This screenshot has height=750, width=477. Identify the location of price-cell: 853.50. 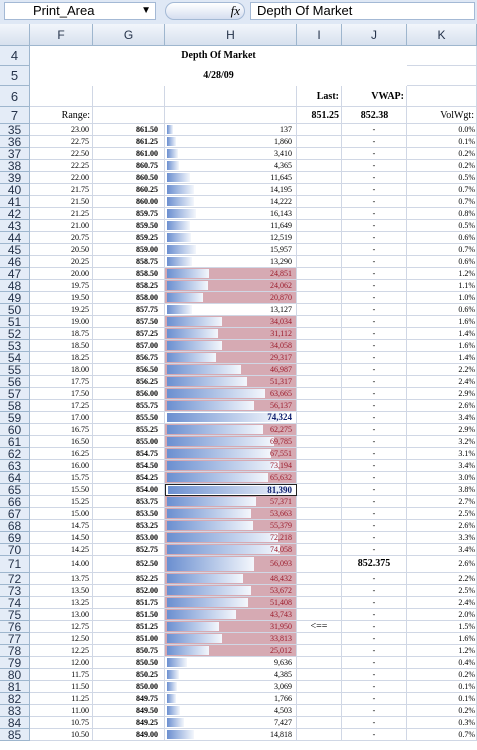
(129, 514).